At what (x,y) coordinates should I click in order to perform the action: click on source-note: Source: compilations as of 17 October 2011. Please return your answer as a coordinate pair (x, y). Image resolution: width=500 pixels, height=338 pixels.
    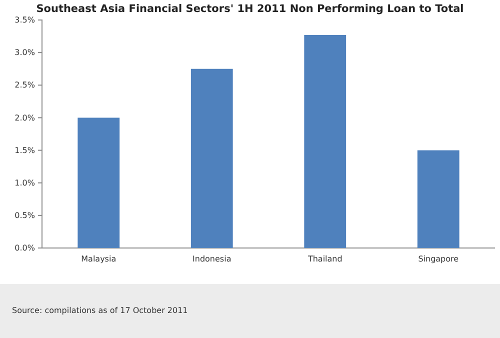
    Looking at the image, I should click on (100, 310).